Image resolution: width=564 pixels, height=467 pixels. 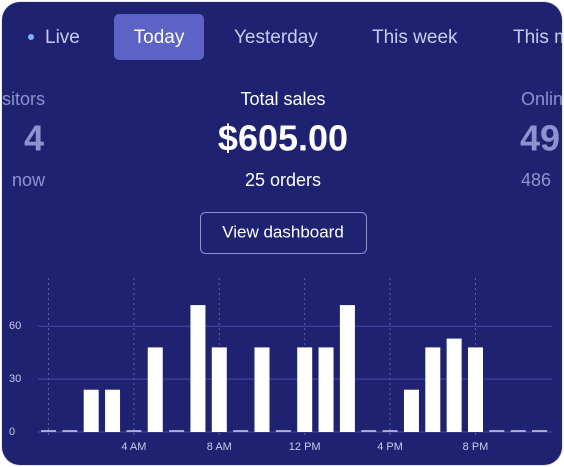 What do you see at coordinates (283, 180) in the screenshot?
I see `stat-detail: 25 orders` at bounding box center [283, 180].